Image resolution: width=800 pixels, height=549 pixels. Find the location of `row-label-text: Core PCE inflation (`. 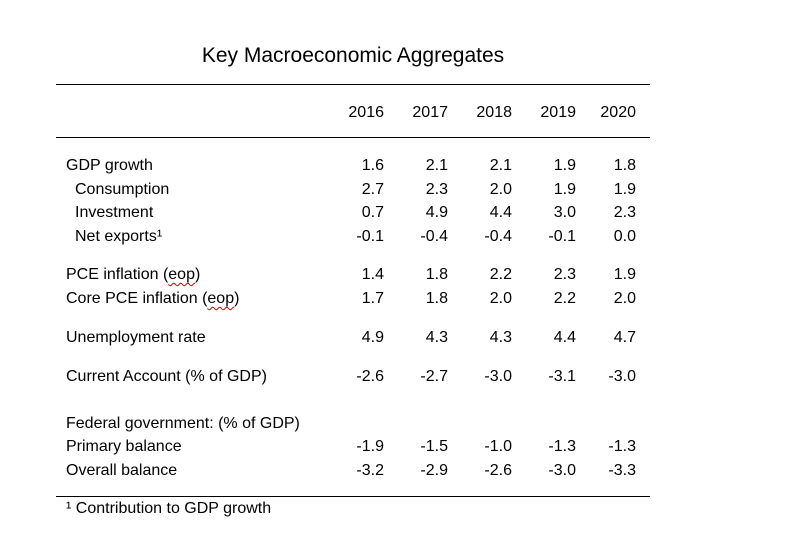

row-label-text: Core PCE inflation ( is located at coordinates (137, 298).